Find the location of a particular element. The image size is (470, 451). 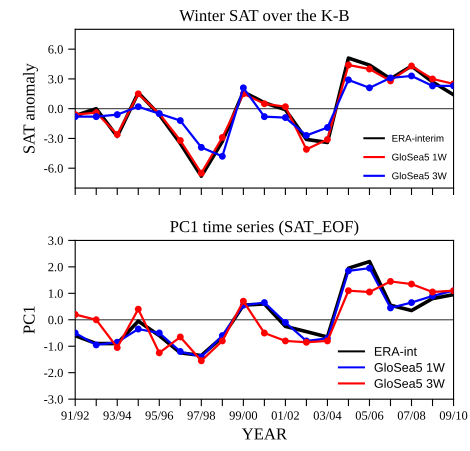

y-tick-label: 1.0 is located at coordinates (55, 293).